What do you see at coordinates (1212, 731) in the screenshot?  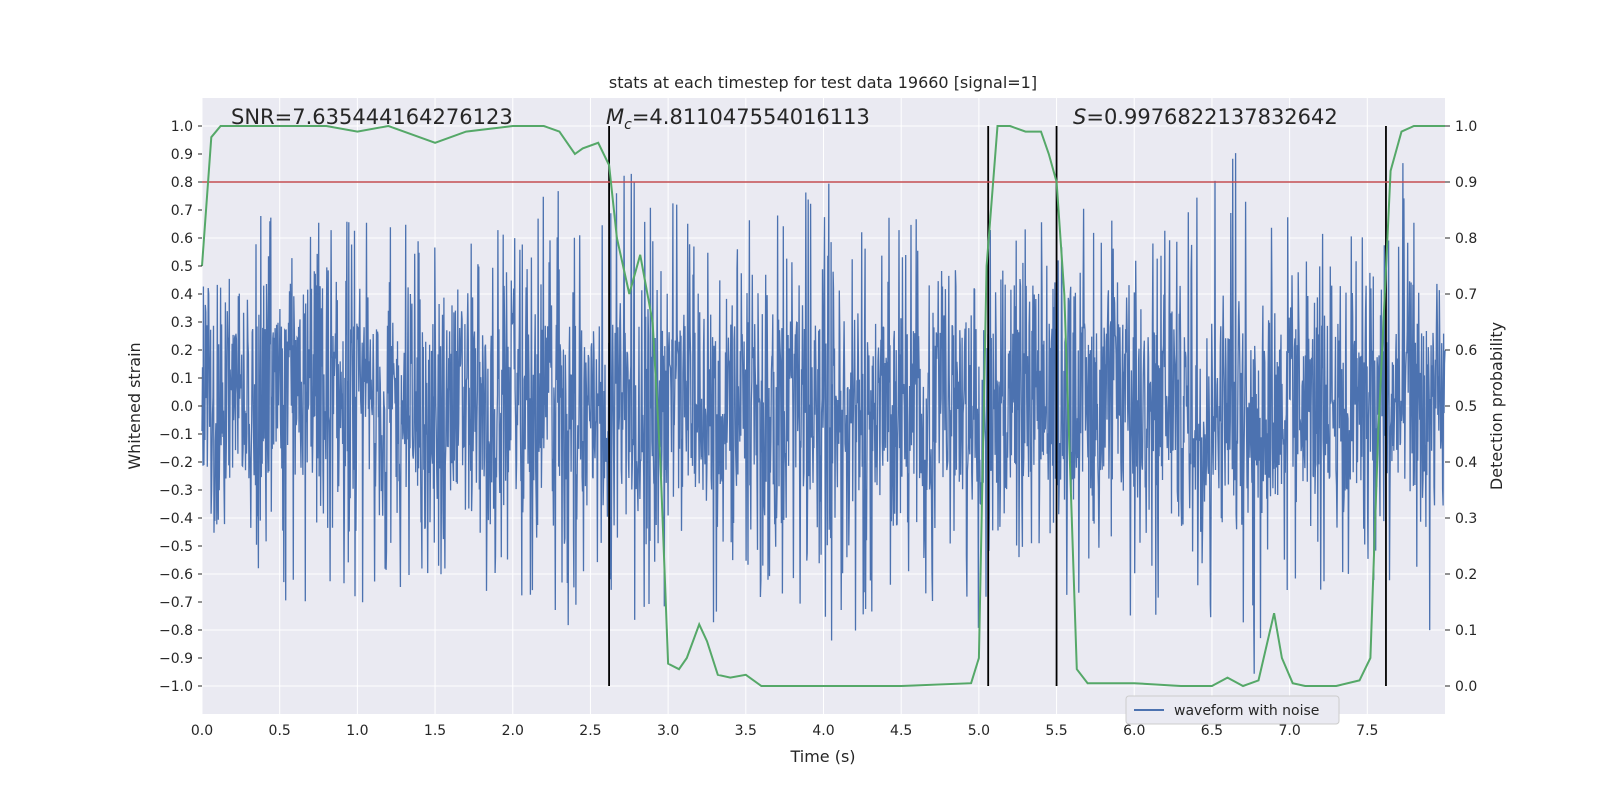 I see `x-tick-label: 6.5` at bounding box center [1212, 731].